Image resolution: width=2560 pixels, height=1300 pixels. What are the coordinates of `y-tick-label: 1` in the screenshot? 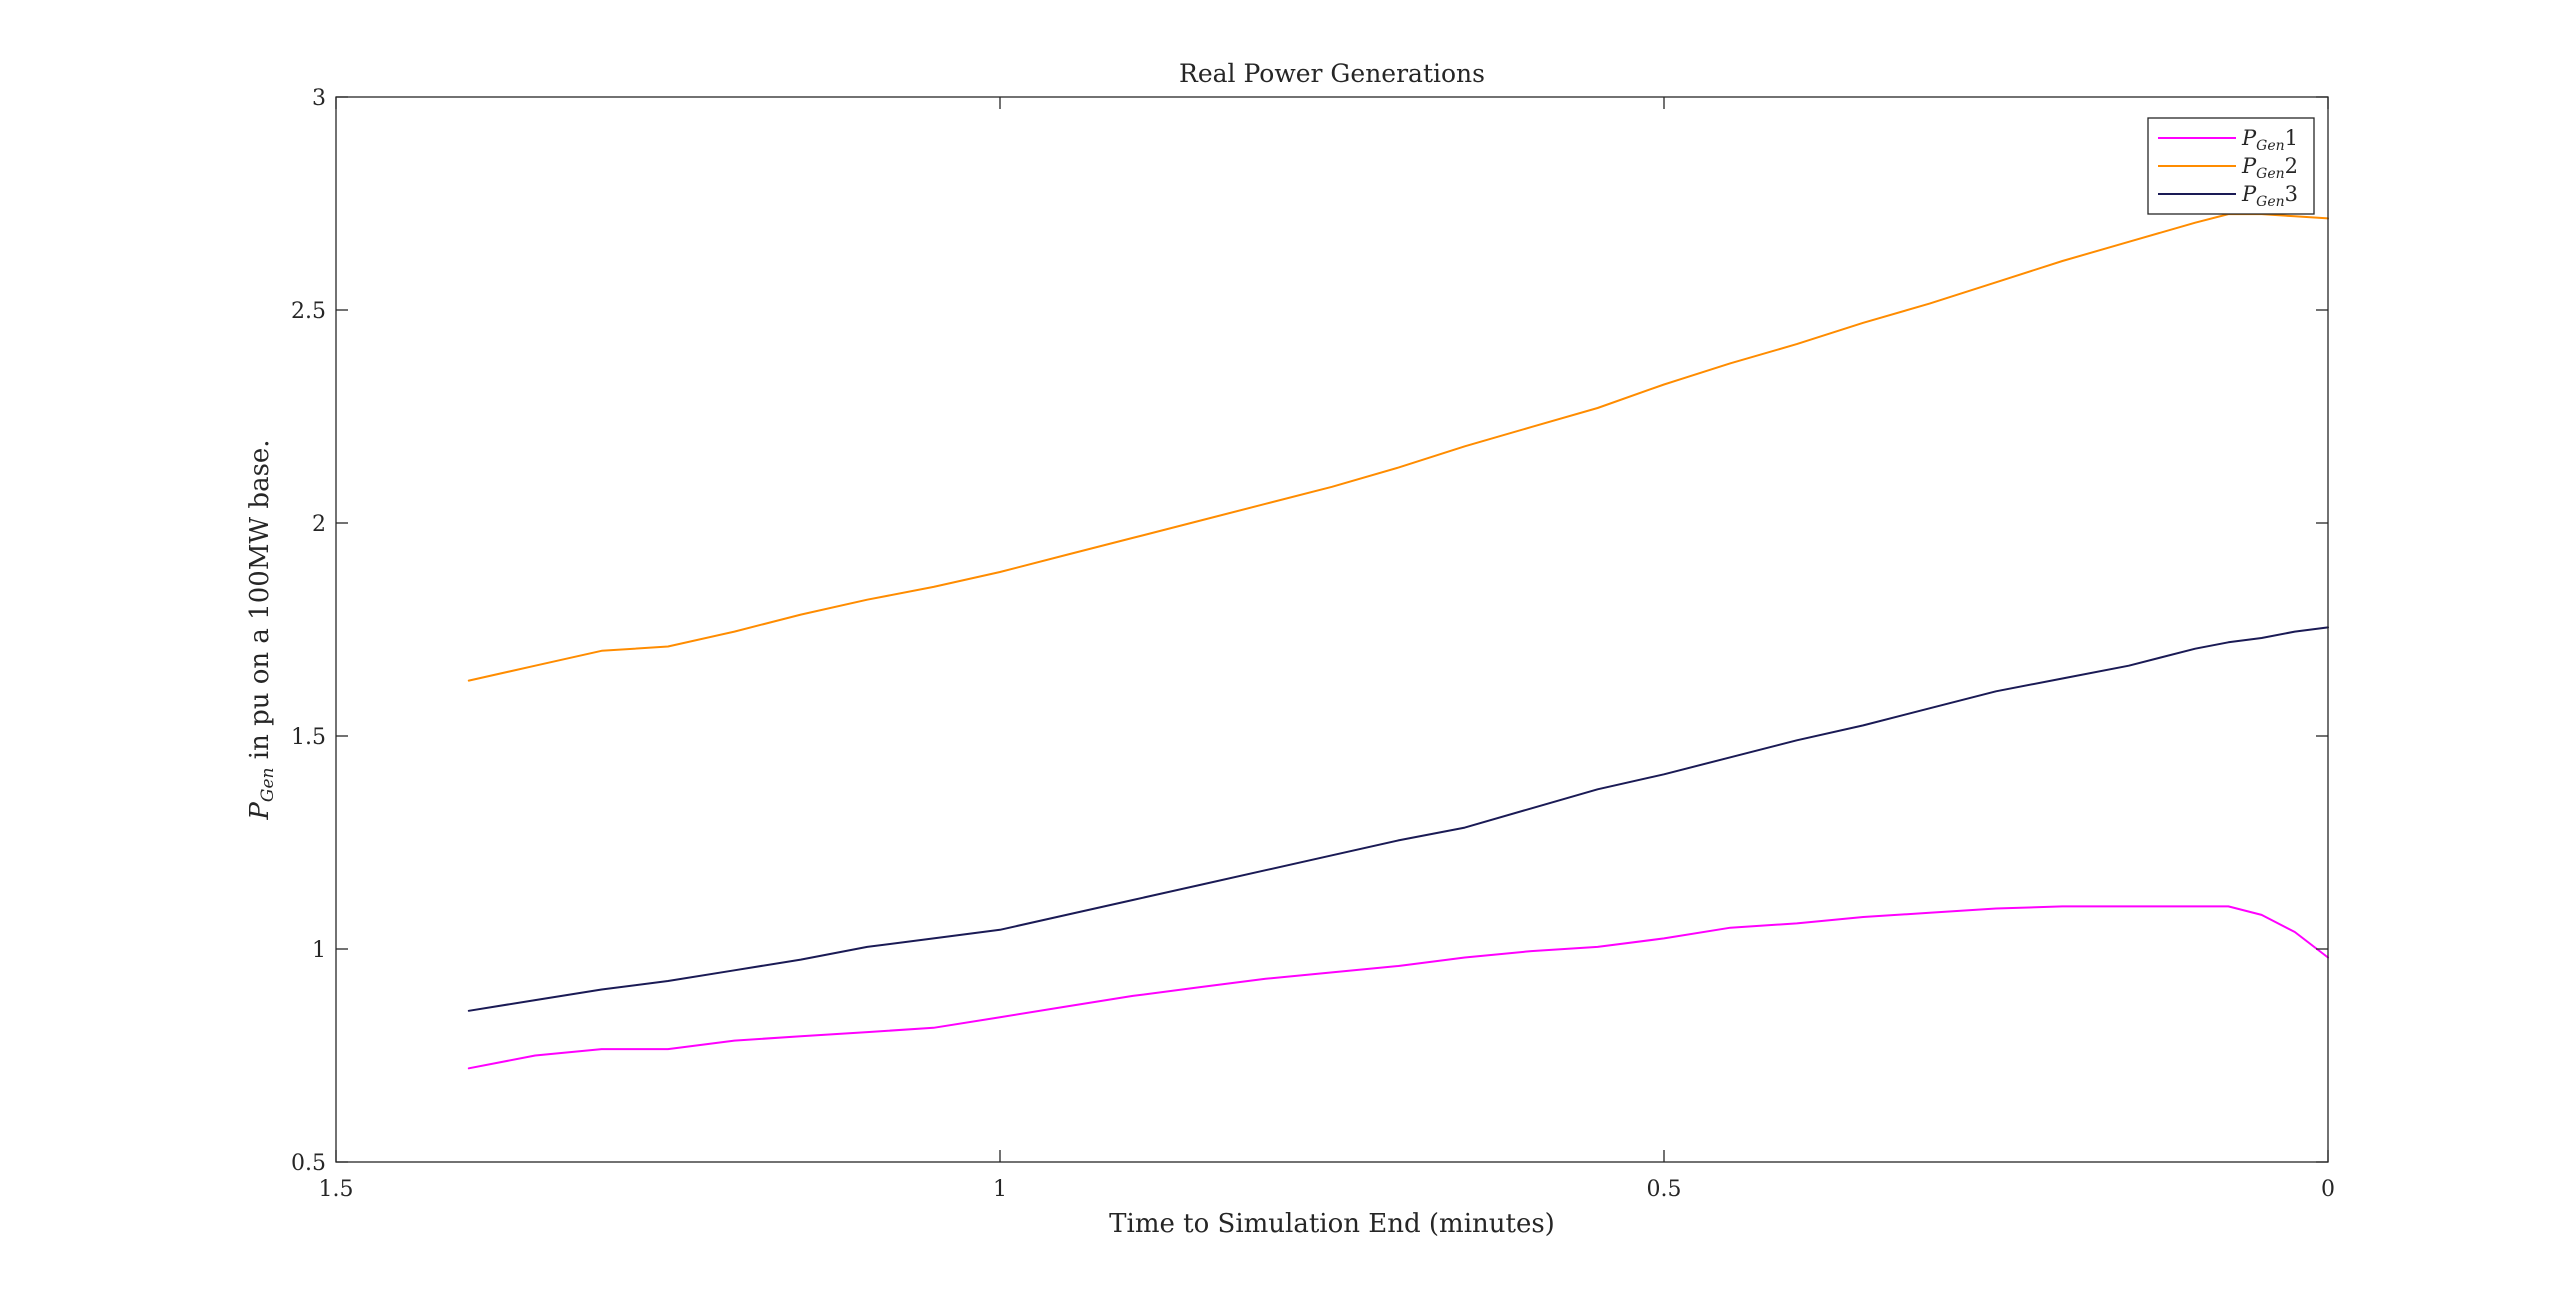 It's located at (319, 950).